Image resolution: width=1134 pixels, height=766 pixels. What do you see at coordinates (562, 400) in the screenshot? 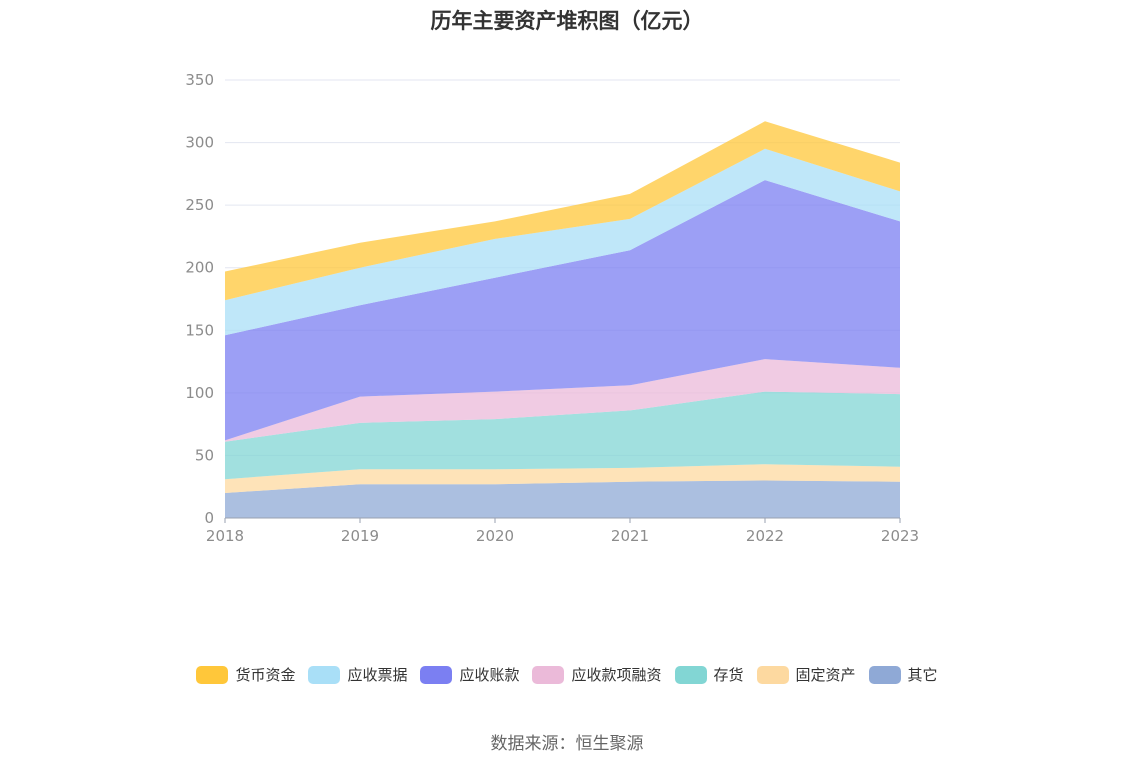
I see `area-series-应收款项融资` at bounding box center [562, 400].